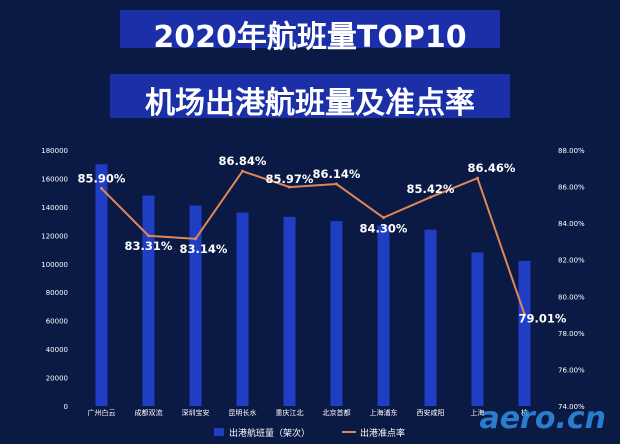 This screenshot has height=444, width=620. What do you see at coordinates (478, 412) in the screenshot?
I see `x-tick-label: 上海` at bounding box center [478, 412].